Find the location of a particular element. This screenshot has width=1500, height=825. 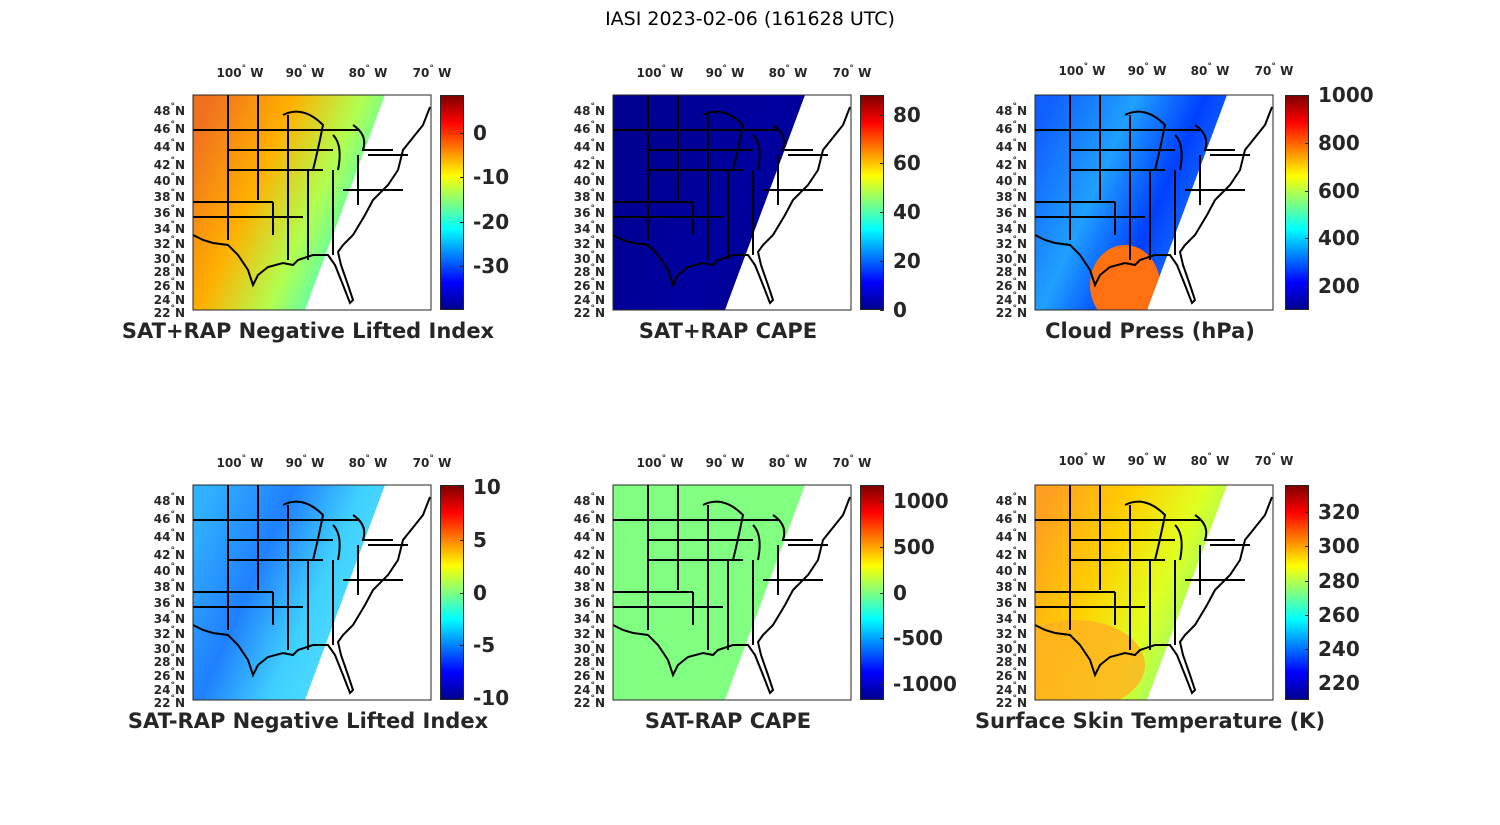

latitude-label: 44°N is located at coordinates (1002, 535).